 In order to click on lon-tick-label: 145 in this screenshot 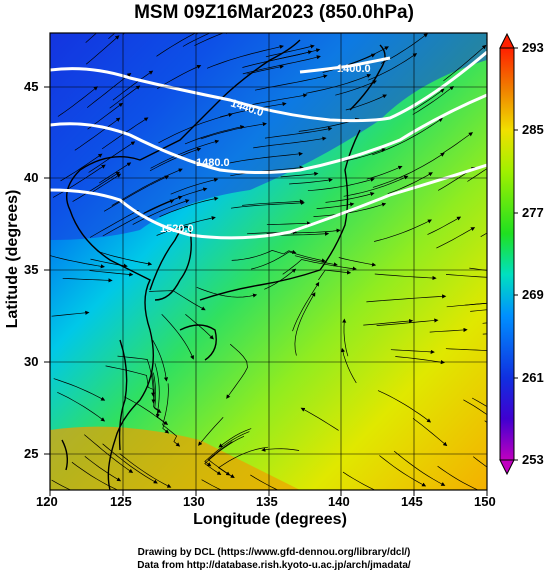, I will do `click(412, 501)`.